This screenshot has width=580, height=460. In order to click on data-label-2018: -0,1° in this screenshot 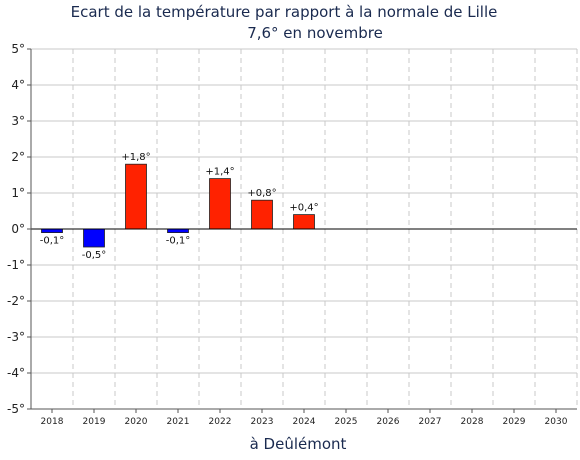, I will do `click(52, 241)`.